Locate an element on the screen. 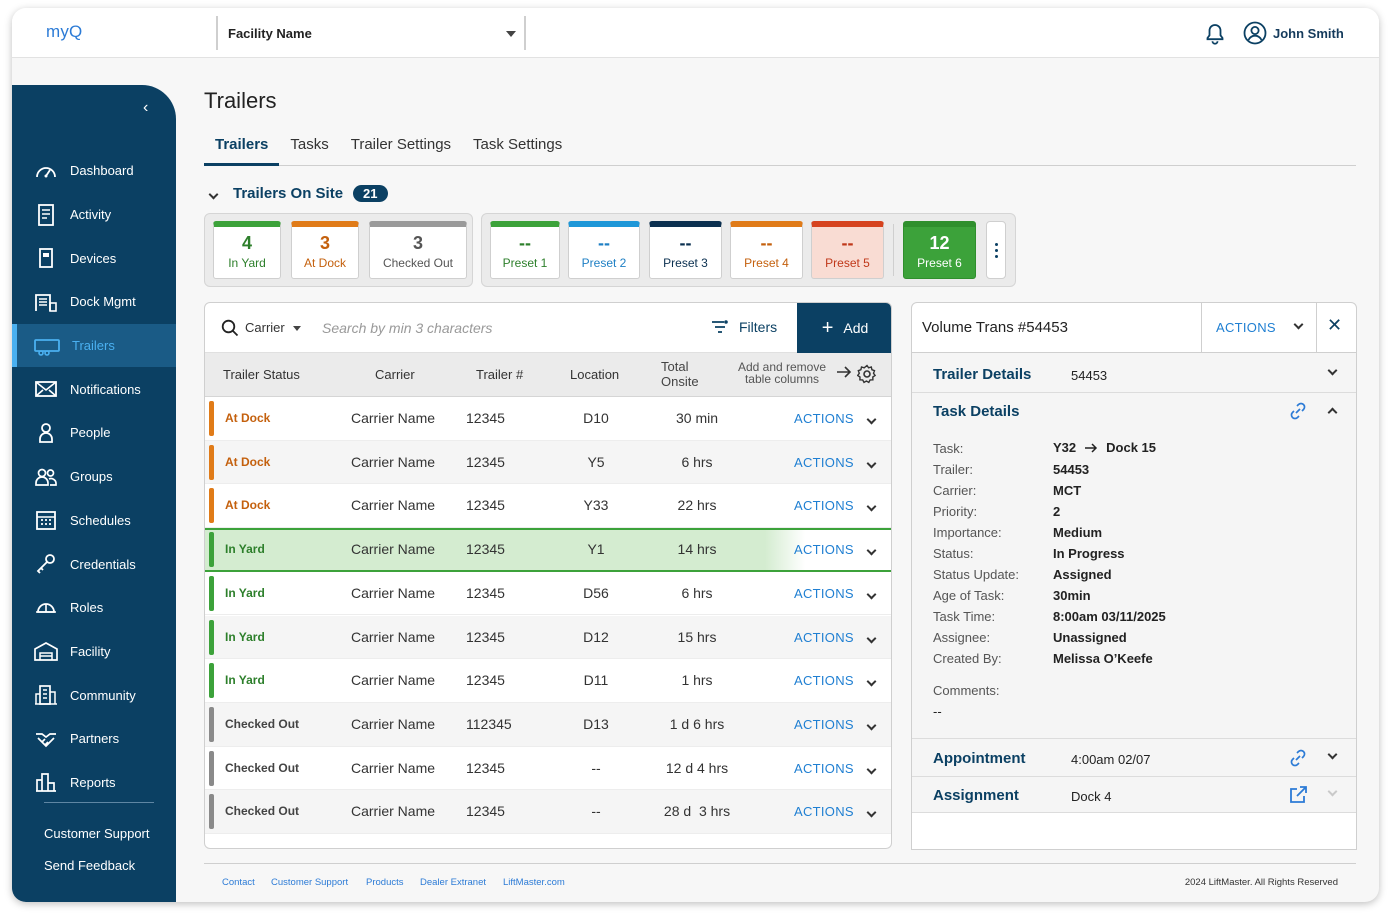  sidebar-item-dashboard: Dashboard is located at coordinates (94, 171).